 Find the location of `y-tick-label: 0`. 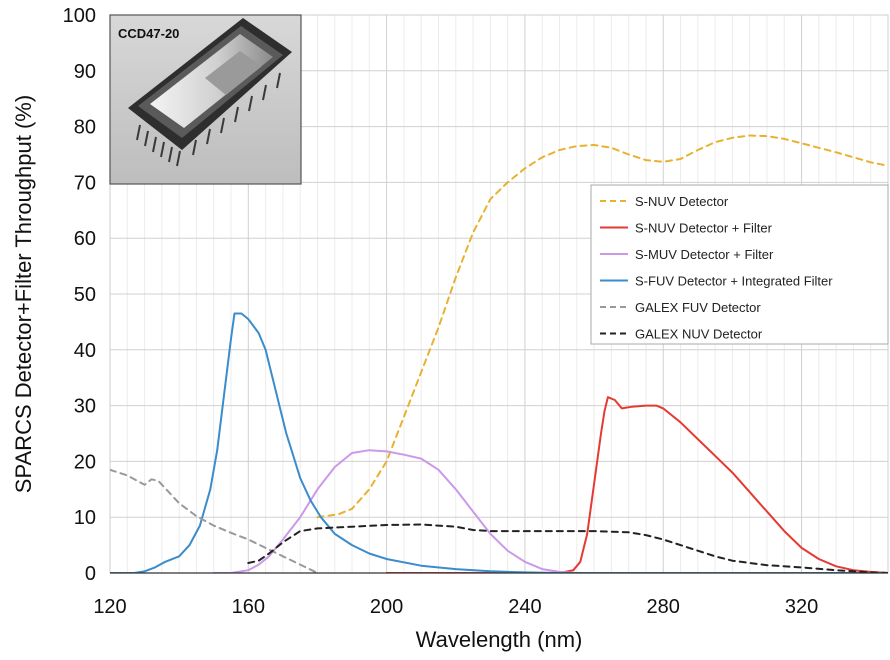

y-tick-label: 0 is located at coordinates (90, 574).